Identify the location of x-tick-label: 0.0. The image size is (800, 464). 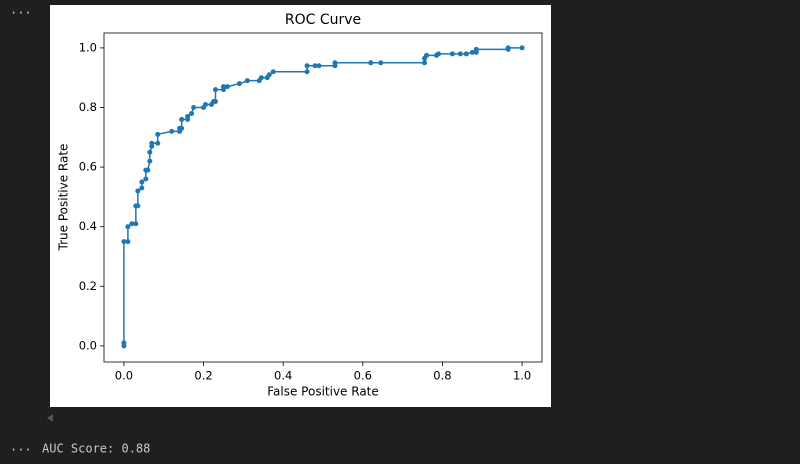
(124, 376).